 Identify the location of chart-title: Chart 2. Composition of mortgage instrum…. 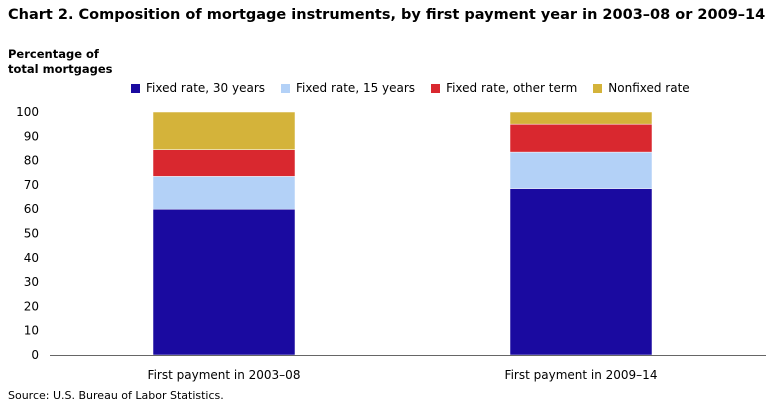
(387, 15).